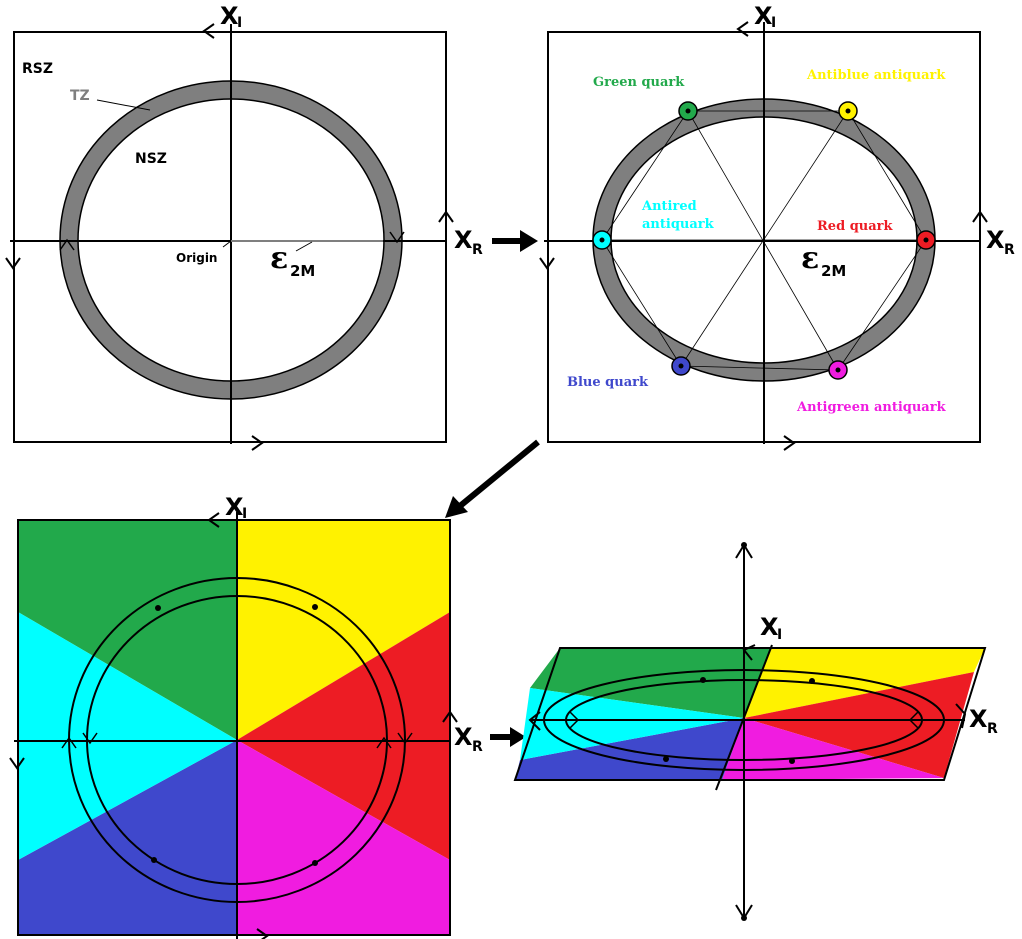 The width and height of the screenshot is (1022, 939). I want to click on antigreen-antiquark-label: Antigreen antiquark, so click(871, 407).